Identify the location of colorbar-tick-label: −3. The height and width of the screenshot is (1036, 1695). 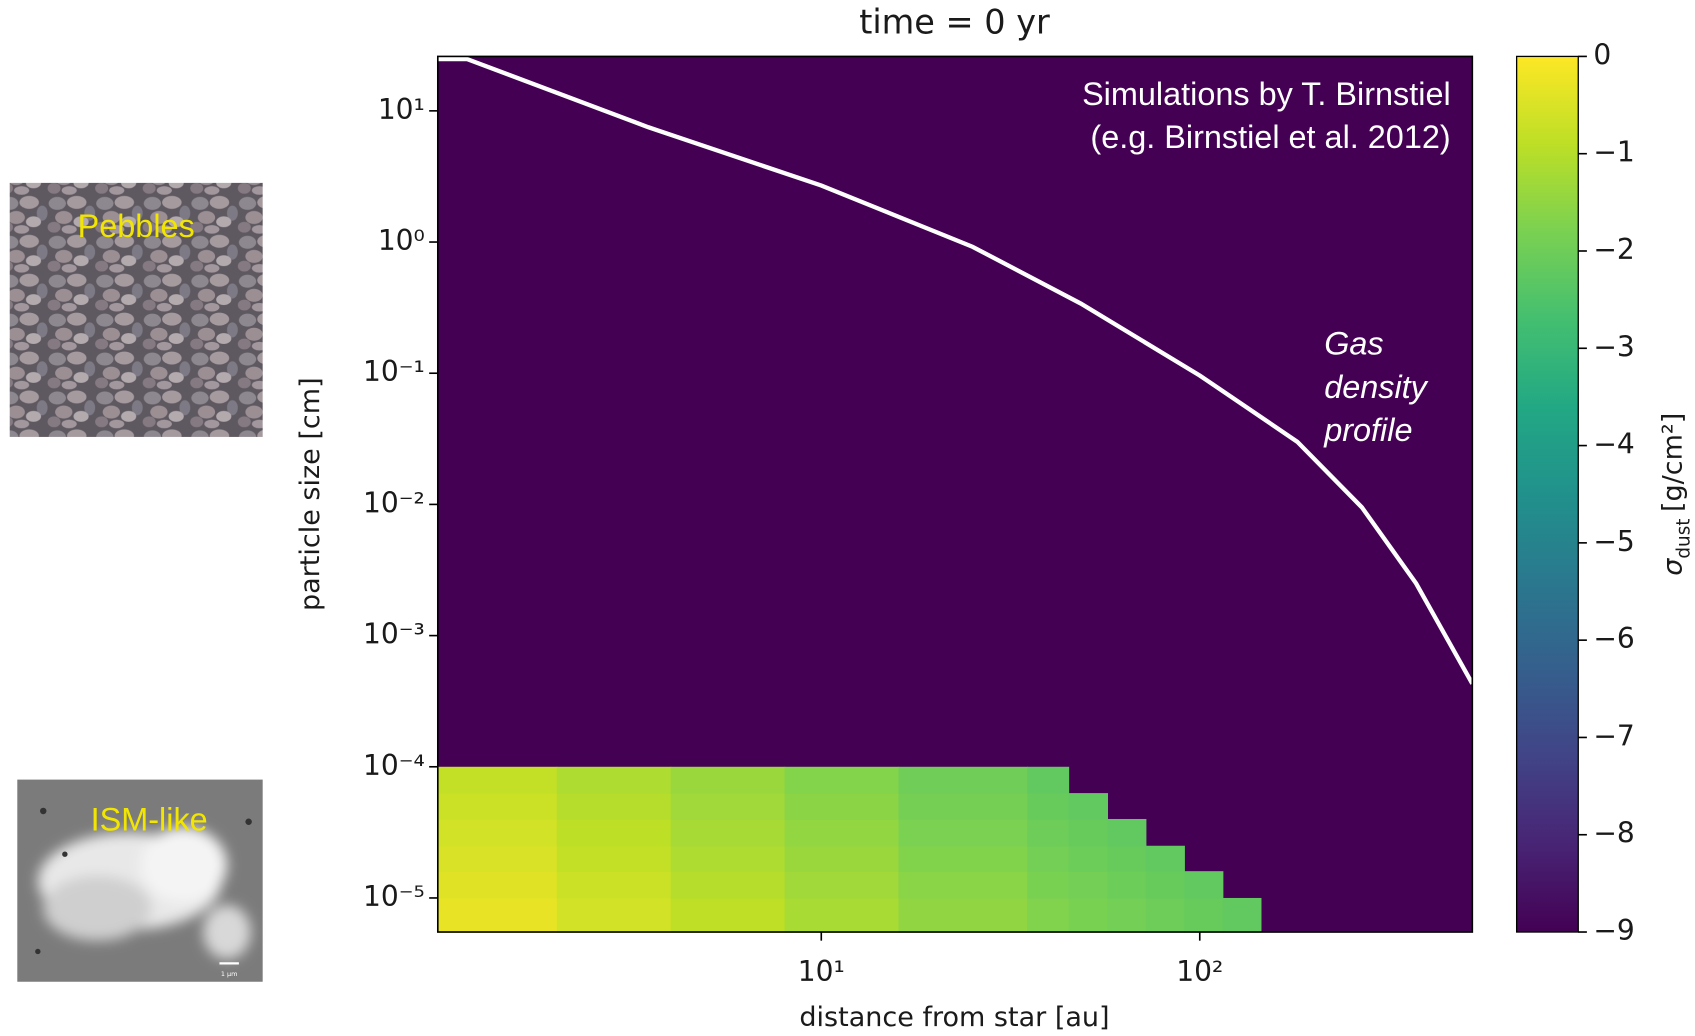
(1613, 346).